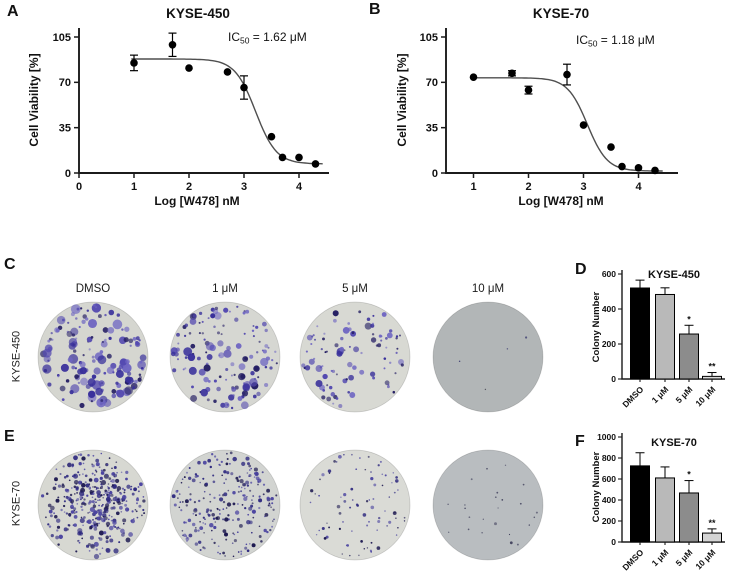  Describe the element at coordinates (225, 505) in the screenshot. I see `colony-well-kyse70-1um` at that location.